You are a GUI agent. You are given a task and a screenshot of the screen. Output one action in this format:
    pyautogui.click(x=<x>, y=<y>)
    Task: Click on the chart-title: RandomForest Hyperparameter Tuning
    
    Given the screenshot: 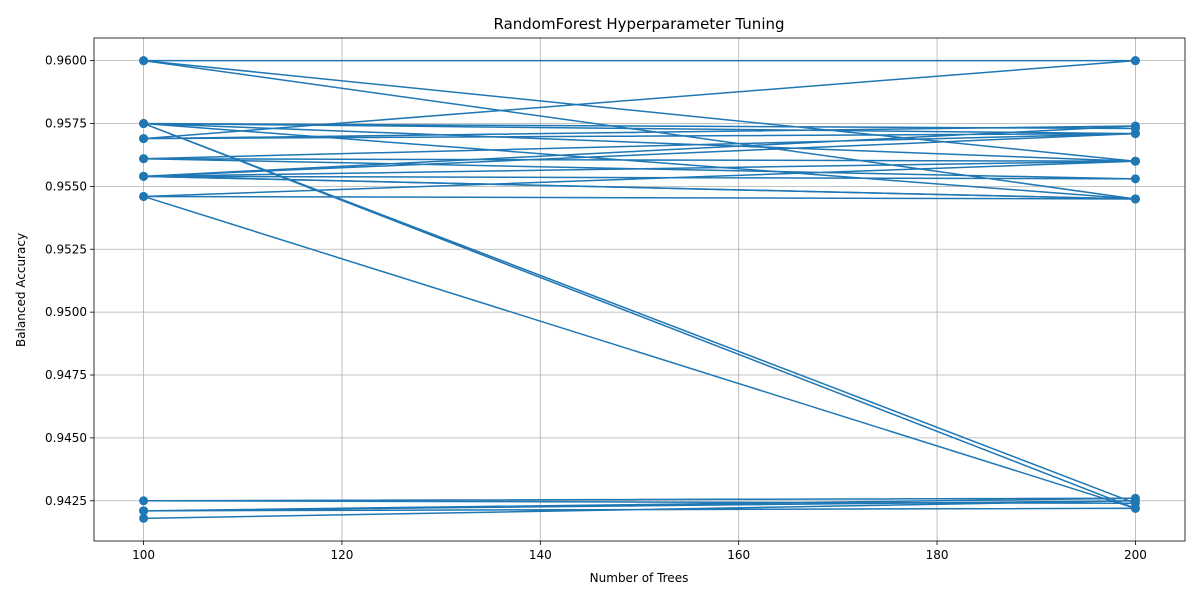 What is the action you would take?
    pyautogui.click(x=638, y=24)
    